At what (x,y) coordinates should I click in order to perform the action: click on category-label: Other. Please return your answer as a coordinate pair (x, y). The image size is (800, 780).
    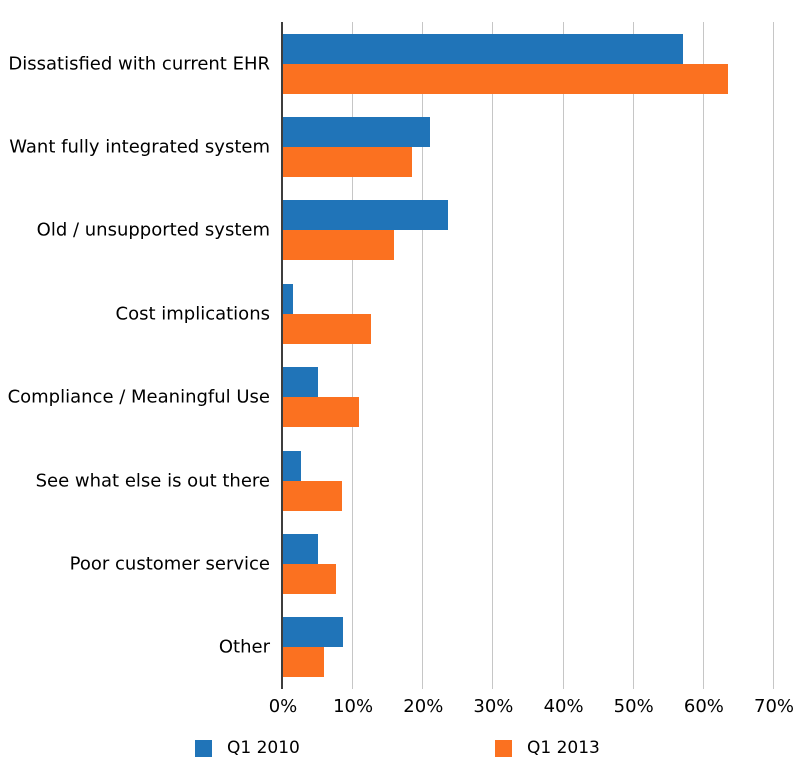
    Looking at the image, I should click on (244, 647).